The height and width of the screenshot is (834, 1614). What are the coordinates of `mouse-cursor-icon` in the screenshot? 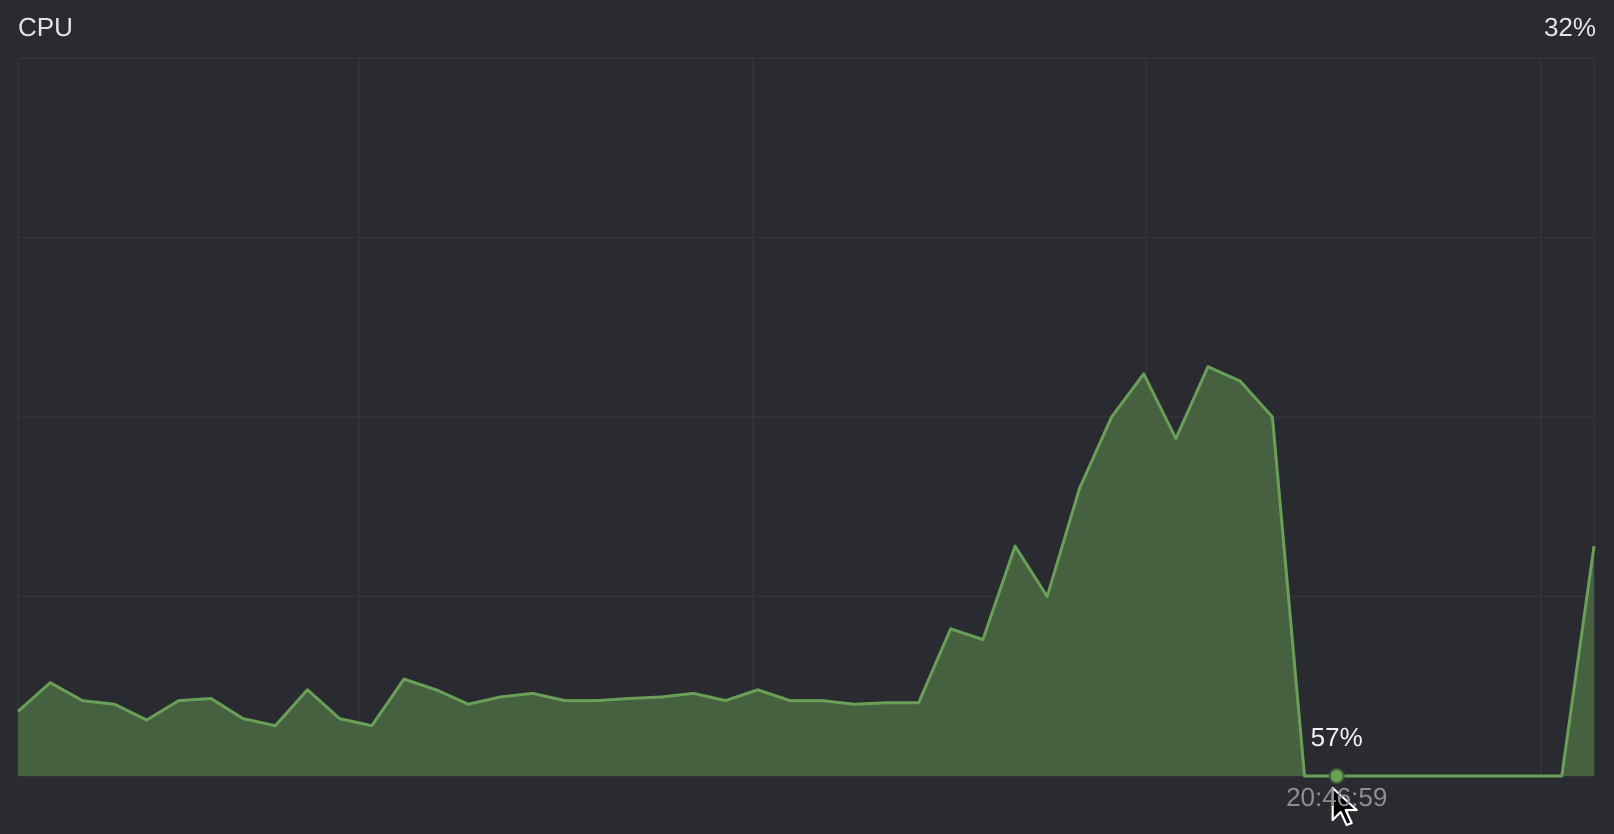 It's located at (1344, 806).